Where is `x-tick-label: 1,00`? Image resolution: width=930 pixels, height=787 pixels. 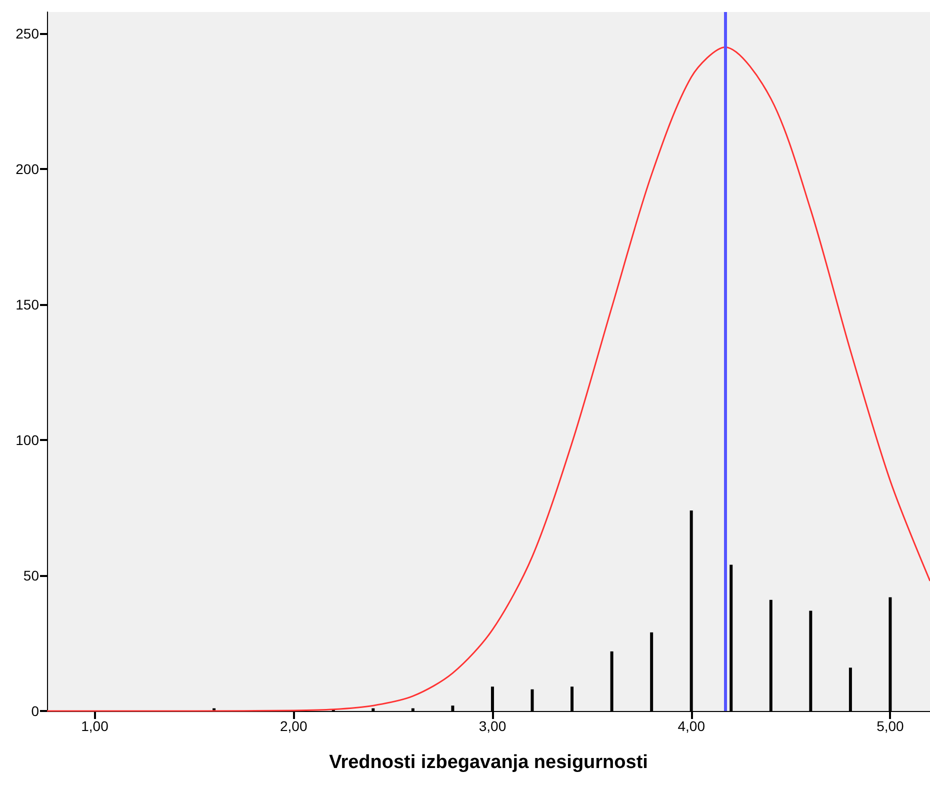 x-tick-label: 1,00 is located at coordinates (95, 726).